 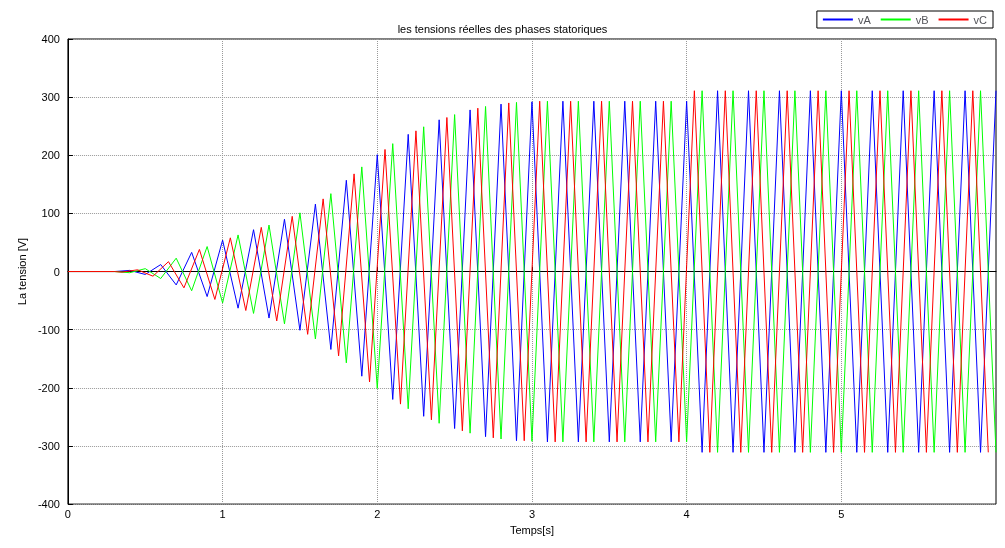 What do you see at coordinates (532, 513) in the screenshot?
I see `x-tick-label: 3` at bounding box center [532, 513].